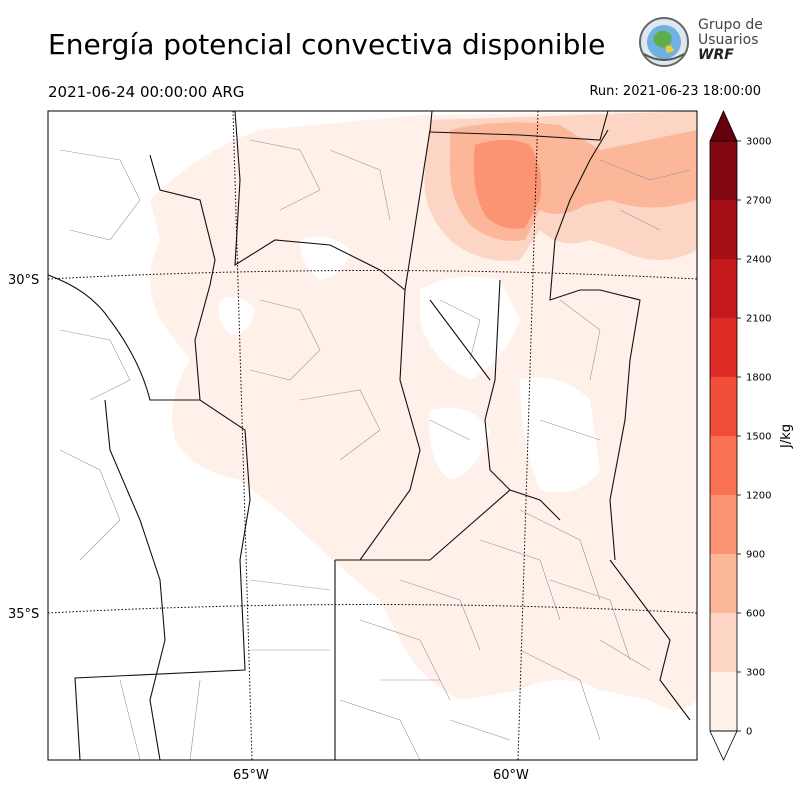 Image resolution: width=800 pixels, height=800 pixels. Describe the element at coordinates (716, 55) in the screenshot. I see `logo-line-3: WRF` at that location.